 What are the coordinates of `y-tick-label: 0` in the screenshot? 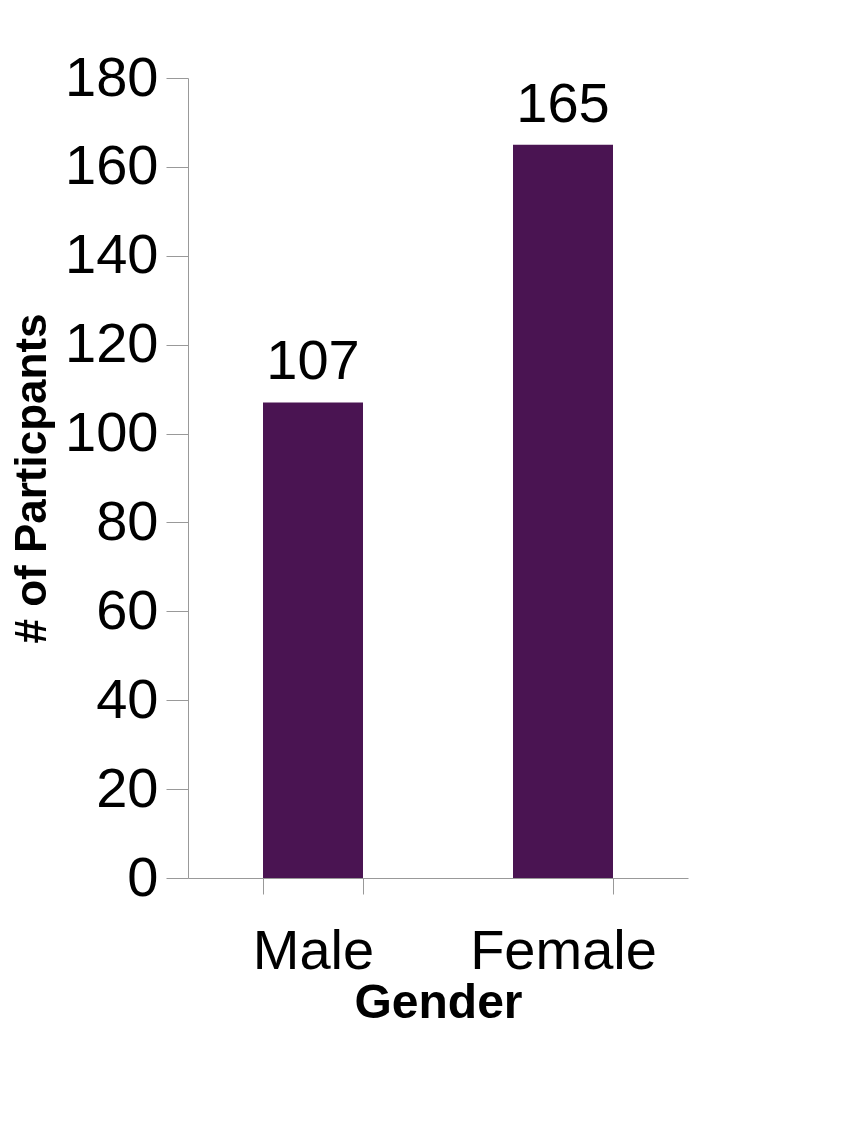 It's located at (143, 876).